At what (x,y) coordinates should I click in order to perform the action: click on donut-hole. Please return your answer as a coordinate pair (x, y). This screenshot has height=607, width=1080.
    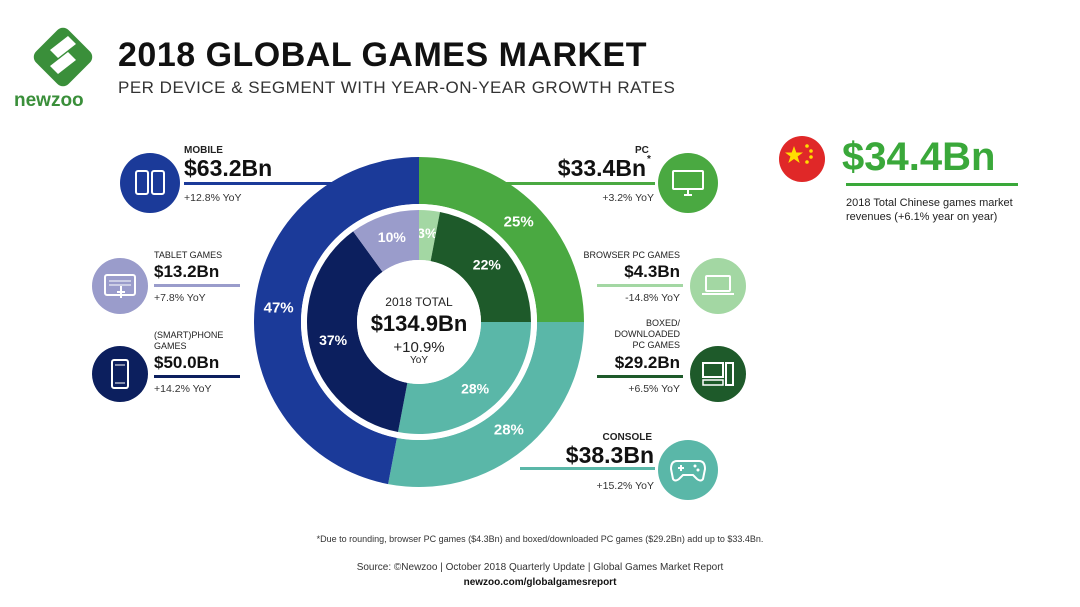
    Looking at the image, I should click on (419, 322).